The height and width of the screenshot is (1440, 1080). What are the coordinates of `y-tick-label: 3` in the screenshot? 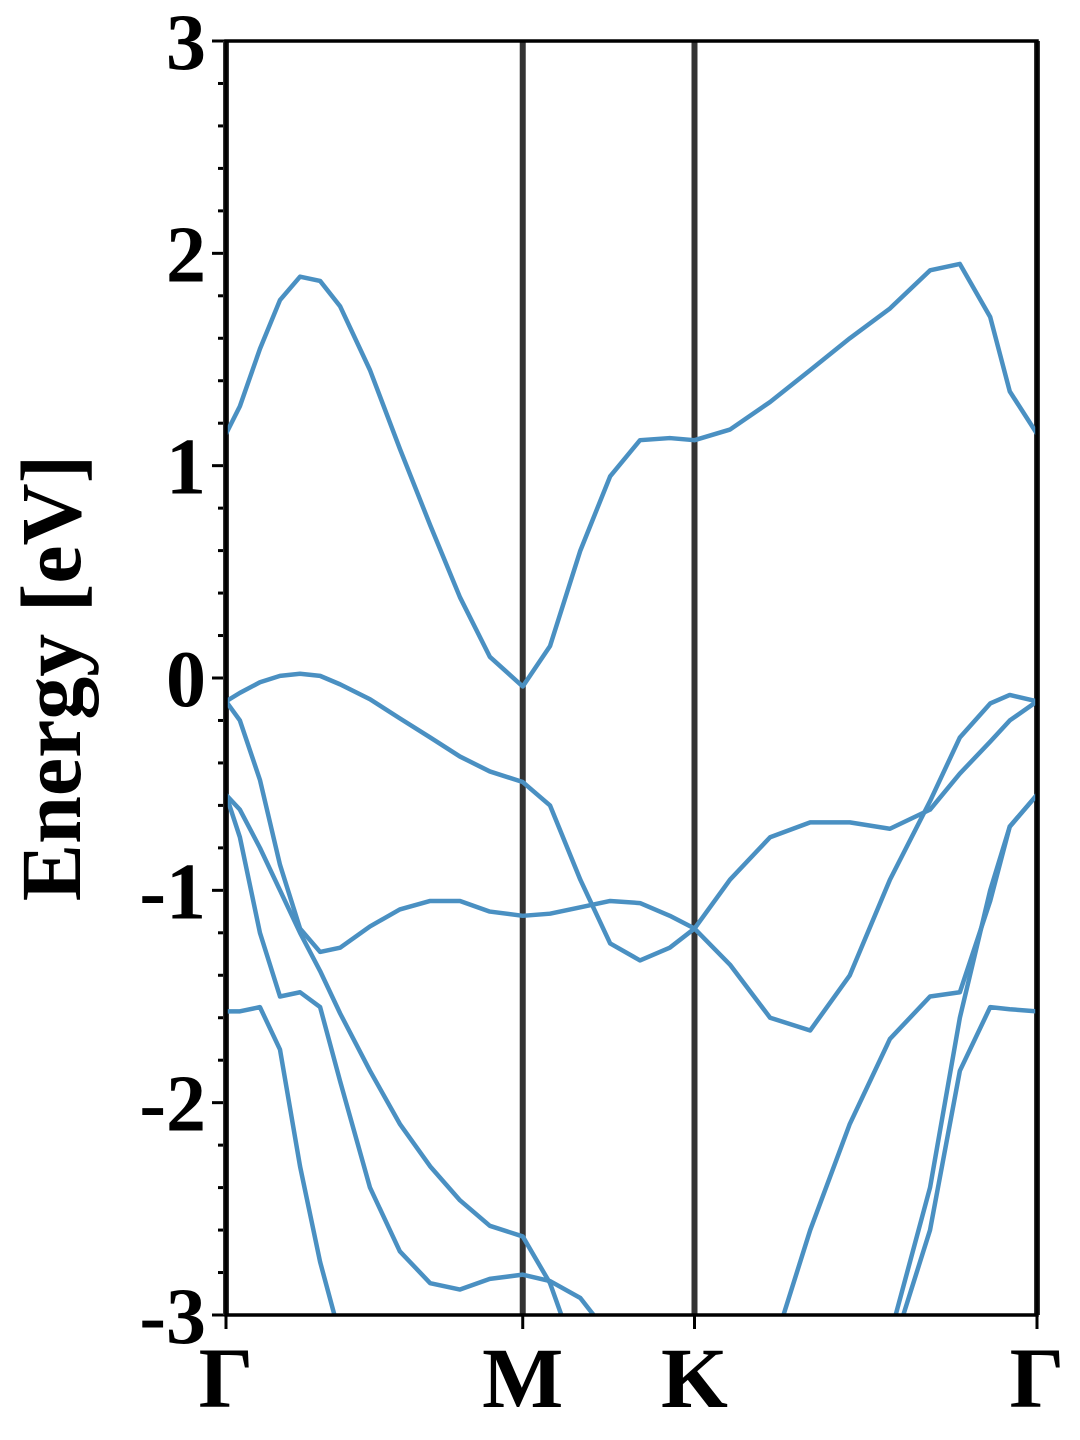 It's located at (186, 43).